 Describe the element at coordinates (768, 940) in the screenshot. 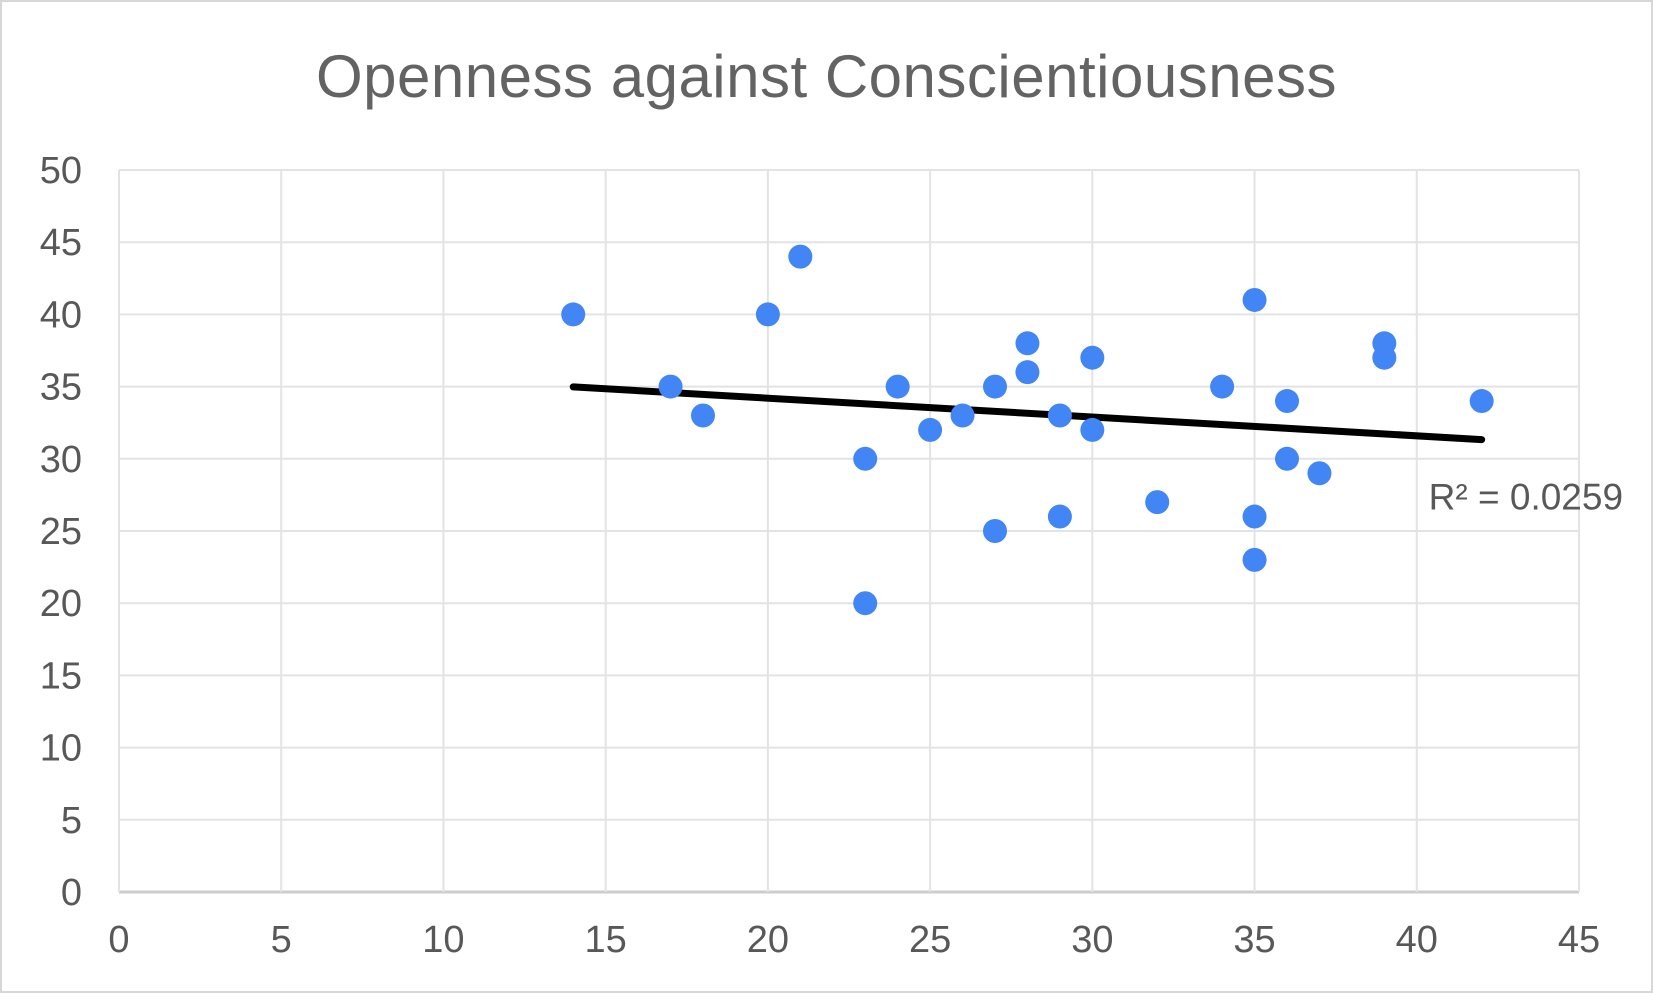

I see `x-tick-label: 20` at that location.